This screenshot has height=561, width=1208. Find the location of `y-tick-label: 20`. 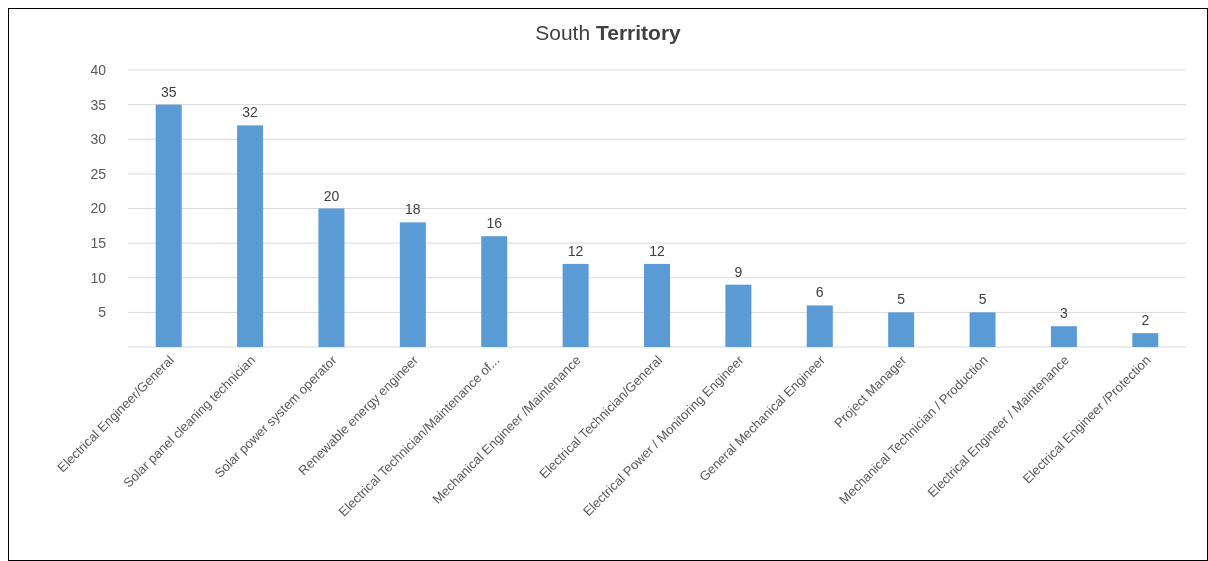

y-tick-label: 20 is located at coordinates (98, 208).